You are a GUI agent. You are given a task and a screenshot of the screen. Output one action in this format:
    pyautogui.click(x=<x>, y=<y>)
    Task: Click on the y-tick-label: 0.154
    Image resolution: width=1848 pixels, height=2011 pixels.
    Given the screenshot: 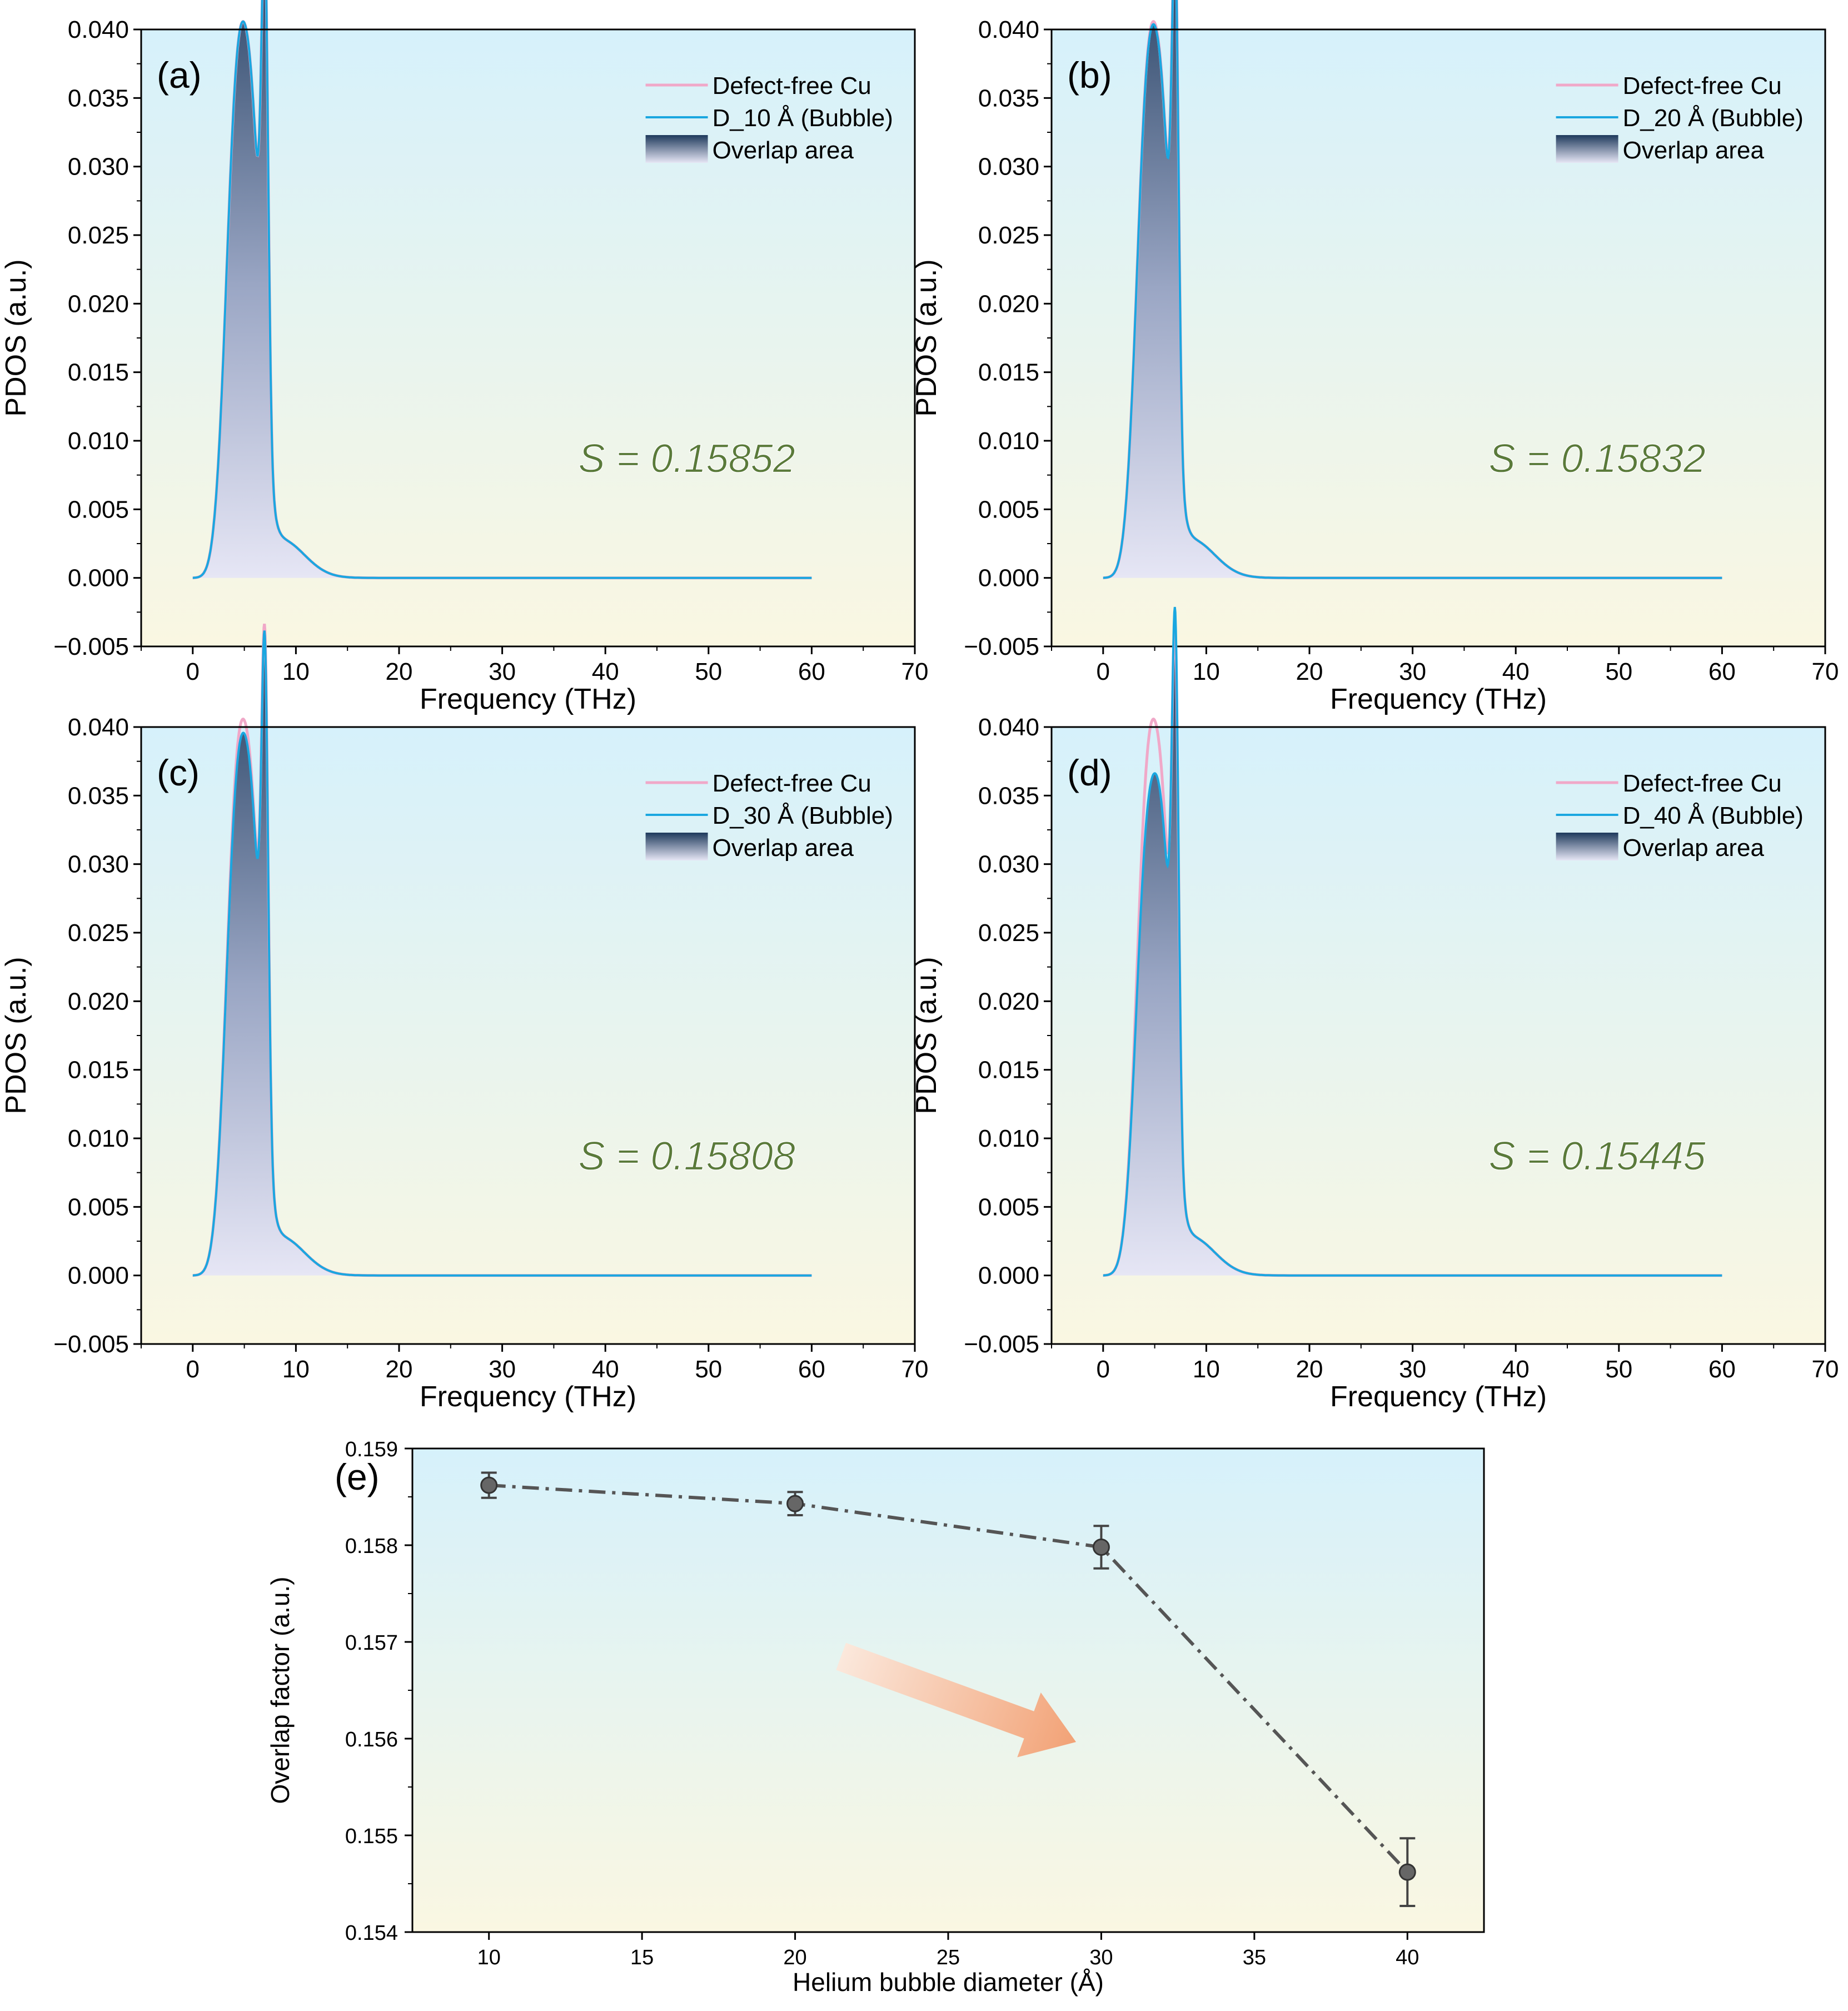 What is the action you would take?
    pyautogui.click(x=371, y=1933)
    